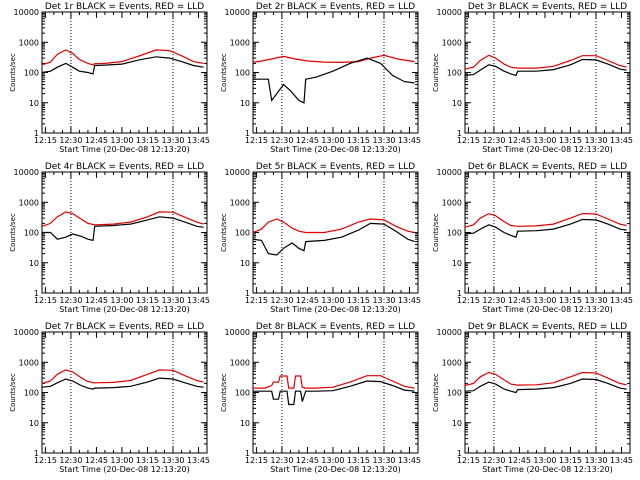 This screenshot has height=480, width=640. What do you see at coordinates (124, 167) in the screenshot?
I see `panel-title: Det 4r BLACK = Events, RED = LLD` at bounding box center [124, 167].